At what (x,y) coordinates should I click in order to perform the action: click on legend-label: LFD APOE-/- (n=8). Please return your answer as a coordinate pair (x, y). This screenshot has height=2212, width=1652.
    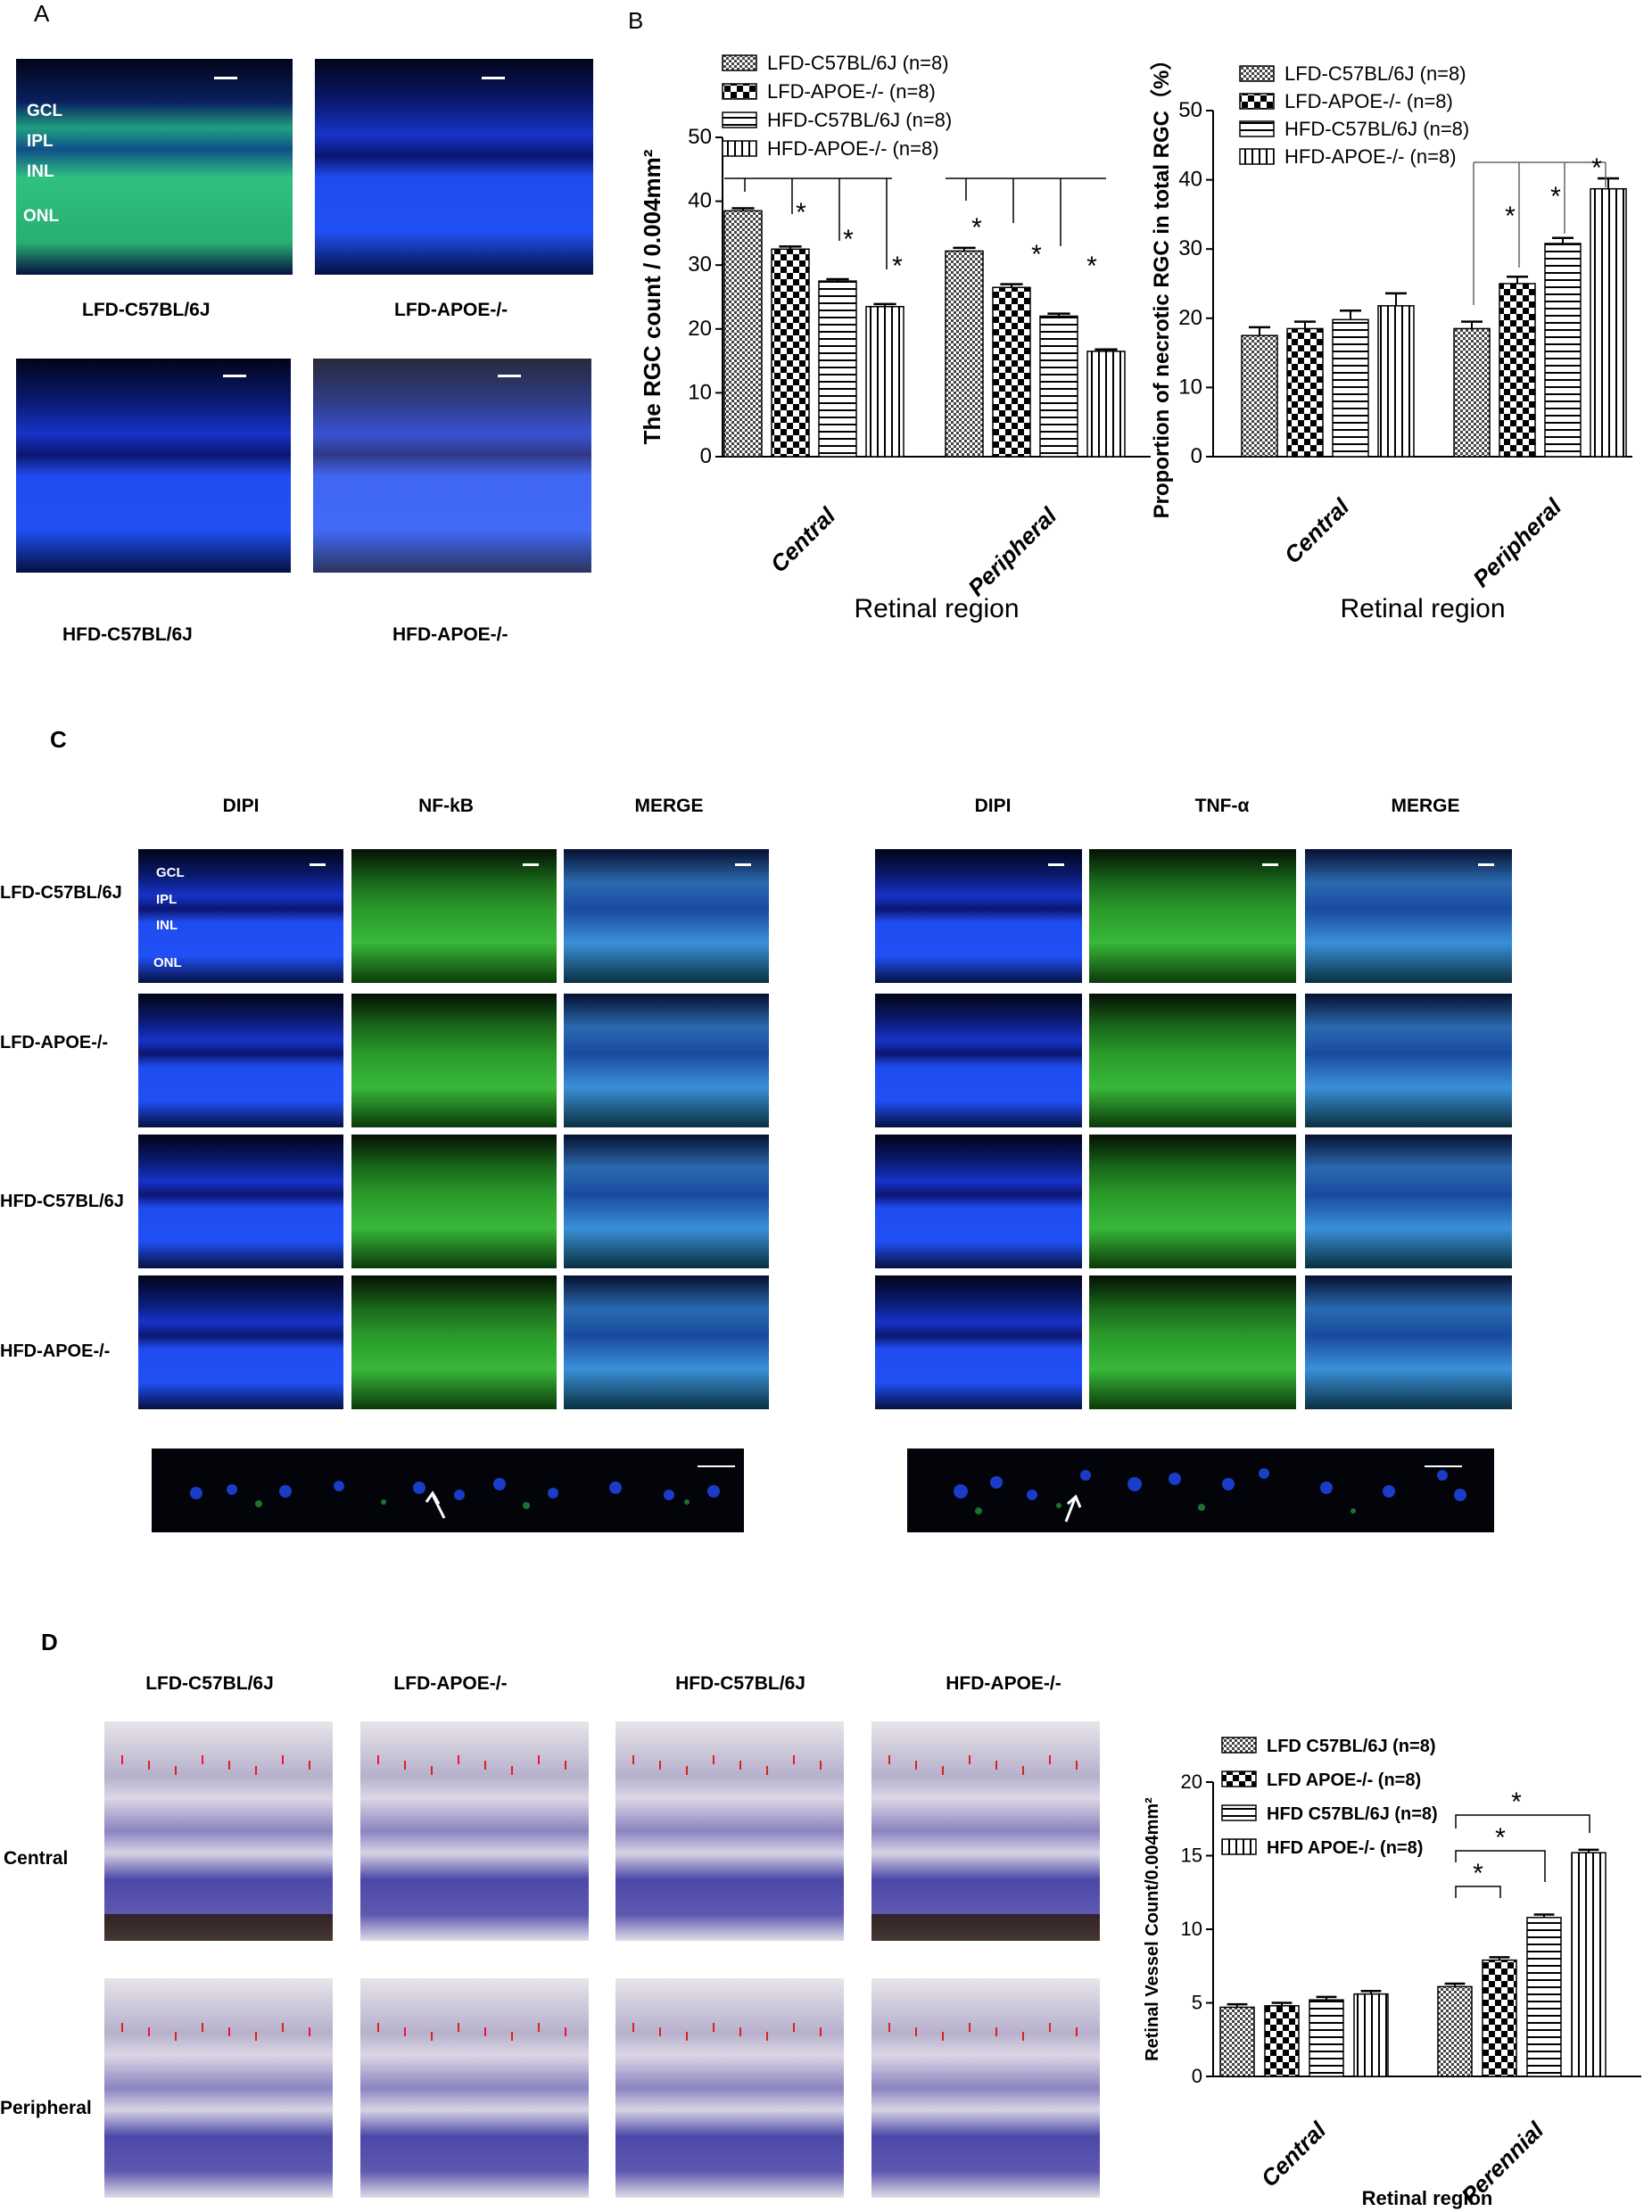
    Looking at the image, I should click on (1344, 1780).